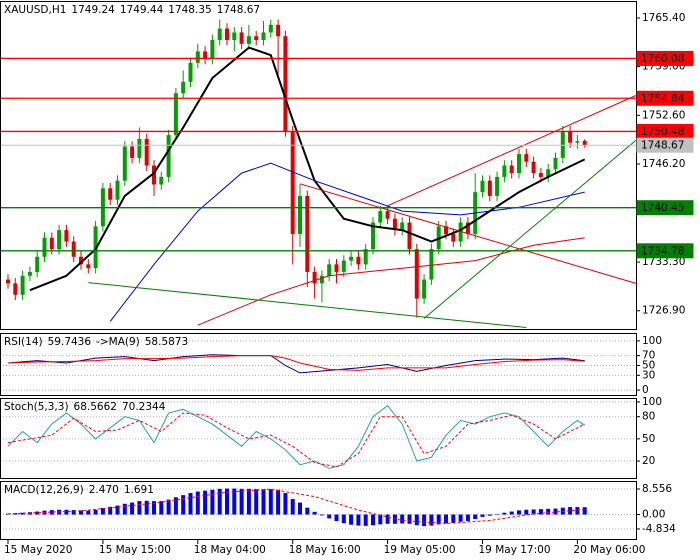  I want to click on y-tick-label: 8.556, so click(657, 489).